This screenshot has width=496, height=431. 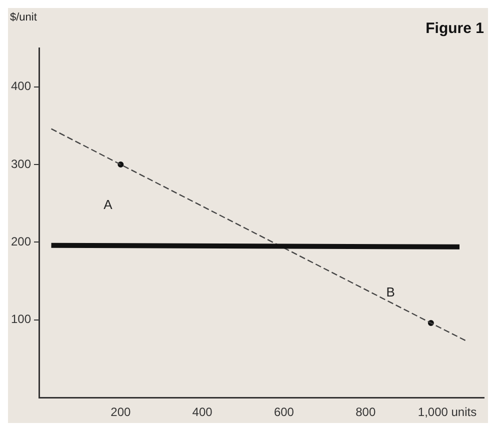 What do you see at coordinates (366, 412) in the screenshot?
I see `x-tick-label: 800` at bounding box center [366, 412].